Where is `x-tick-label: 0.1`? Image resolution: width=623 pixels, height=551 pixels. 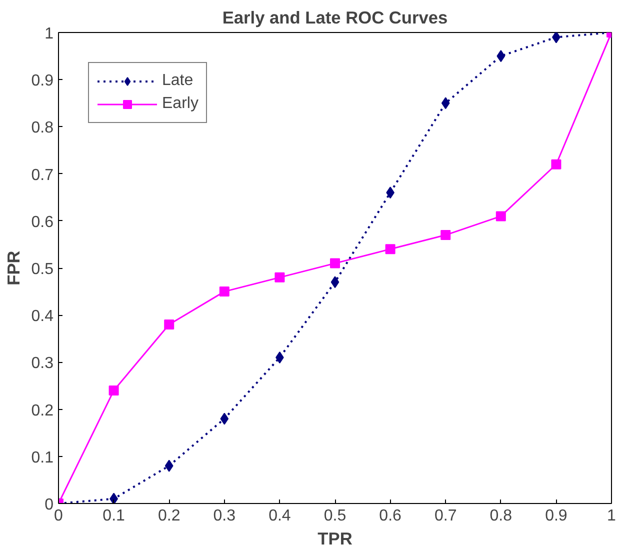
x-tick-label: 0.1 is located at coordinates (114, 516).